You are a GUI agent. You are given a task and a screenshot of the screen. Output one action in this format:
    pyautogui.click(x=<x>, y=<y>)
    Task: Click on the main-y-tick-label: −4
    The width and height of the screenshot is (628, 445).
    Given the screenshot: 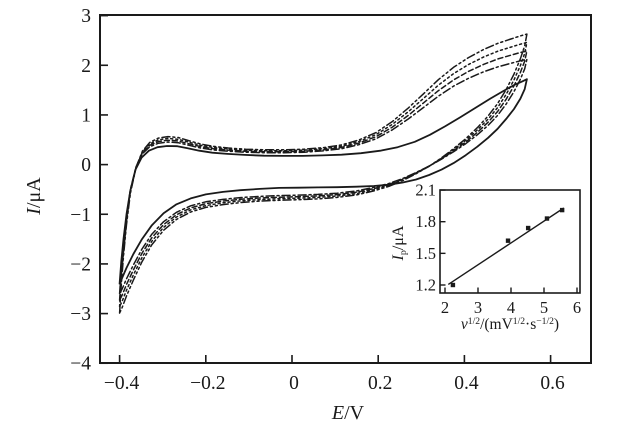 What is the action you would take?
    pyautogui.click(x=80, y=364)
    